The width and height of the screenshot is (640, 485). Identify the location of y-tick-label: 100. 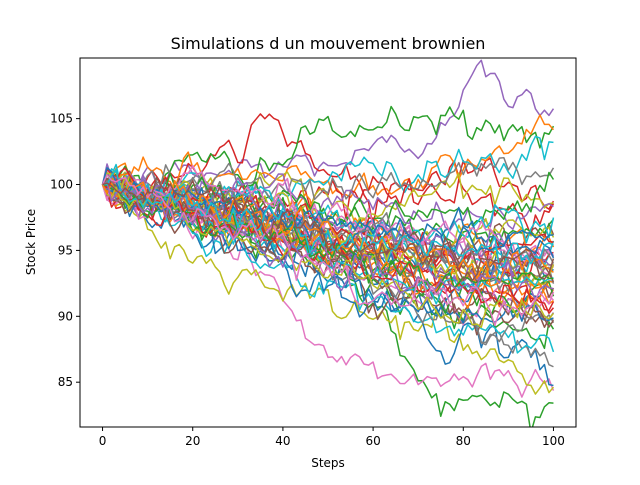
(61, 185).